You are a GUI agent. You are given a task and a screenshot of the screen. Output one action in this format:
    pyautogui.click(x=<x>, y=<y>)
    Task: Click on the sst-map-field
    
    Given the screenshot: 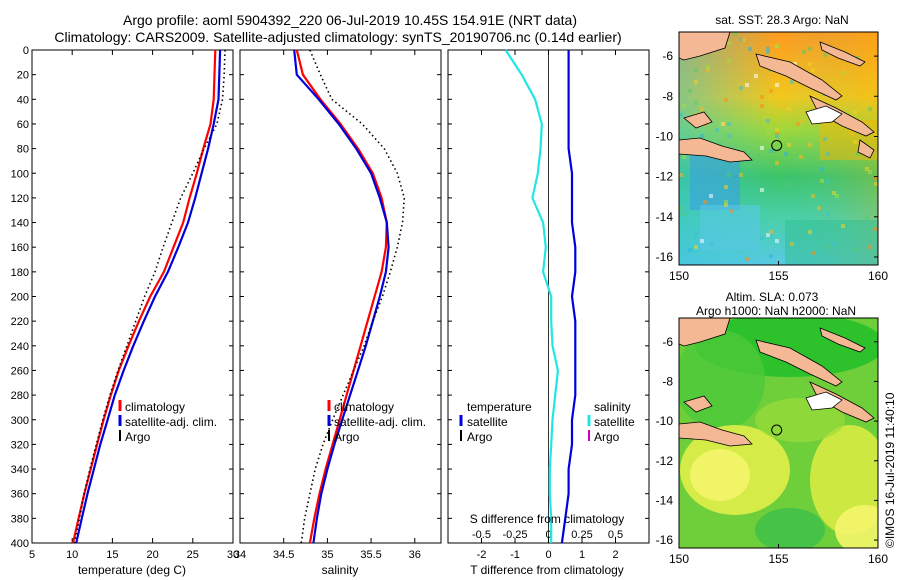 What is the action you would take?
    pyautogui.click(x=778, y=148)
    